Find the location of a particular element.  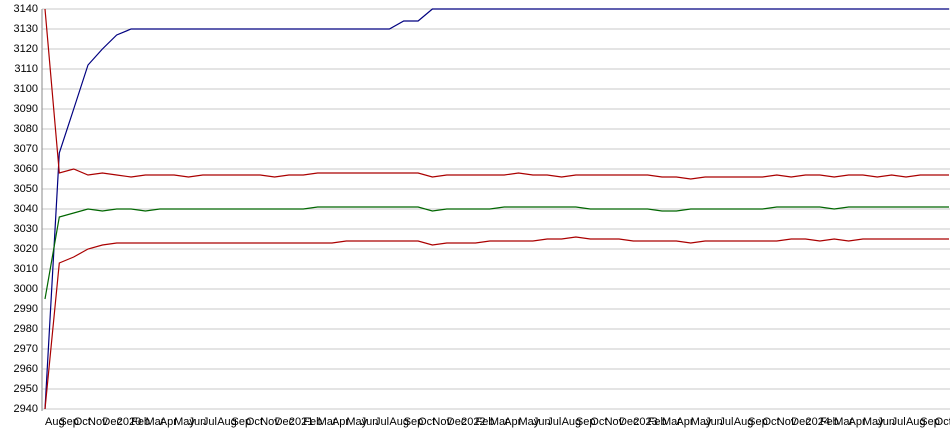

y-tick-label: 2970 is located at coordinates (26, 349).